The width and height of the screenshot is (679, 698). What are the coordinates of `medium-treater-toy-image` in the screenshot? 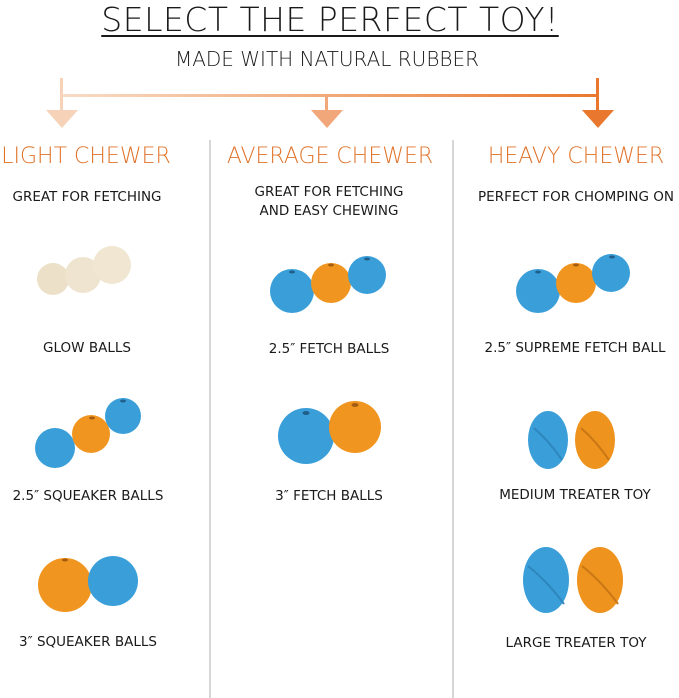 It's located at (571, 440).